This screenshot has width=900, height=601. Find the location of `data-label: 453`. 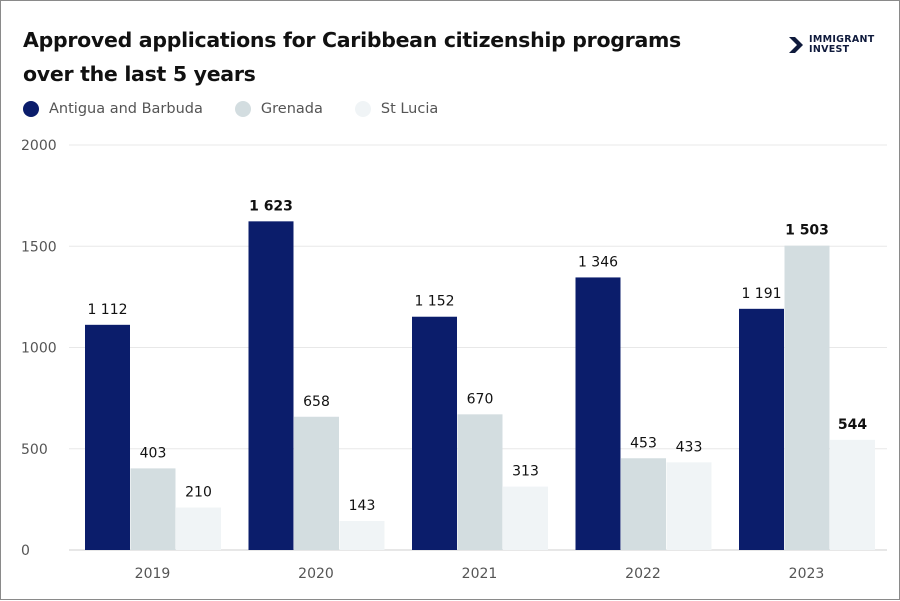

data-label: 453 is located at coordinates (643, 443).